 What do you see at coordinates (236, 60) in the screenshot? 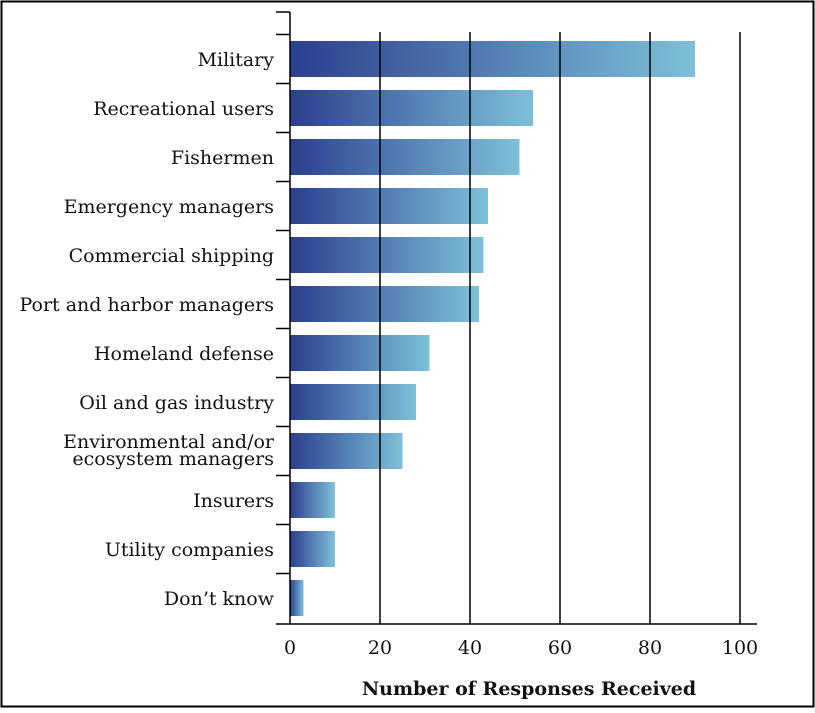
I see `category-label: Military` at bounding box center [236, 60].